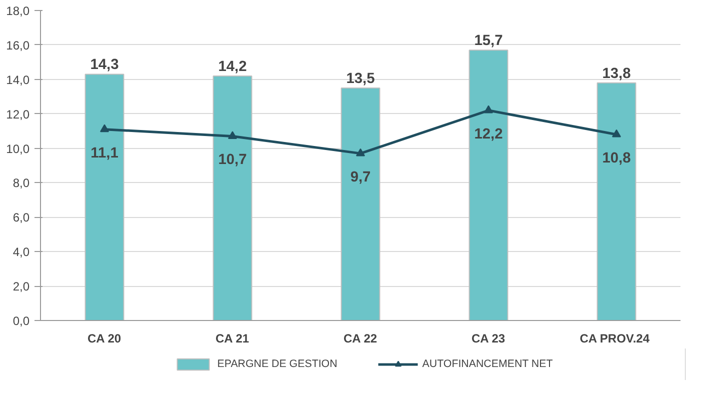  Describe the element at coordinates (487, 364) in the screenshot. I see `legend-label: AUTOFINANCEMENT NET` at that location.